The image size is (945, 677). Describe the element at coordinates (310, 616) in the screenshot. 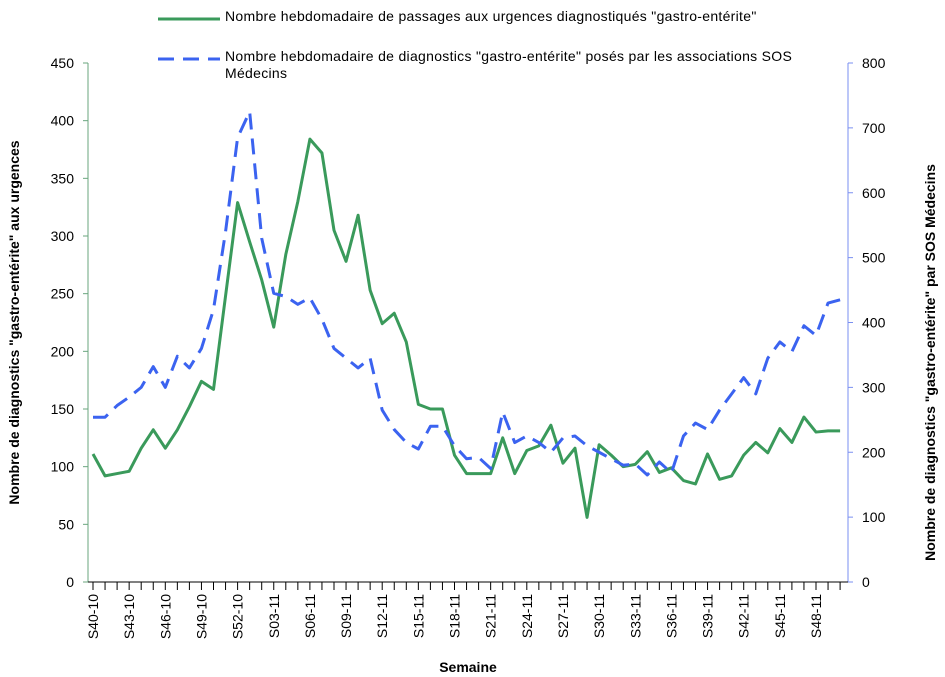

I see `x-tick-label: S06-11` at that location.